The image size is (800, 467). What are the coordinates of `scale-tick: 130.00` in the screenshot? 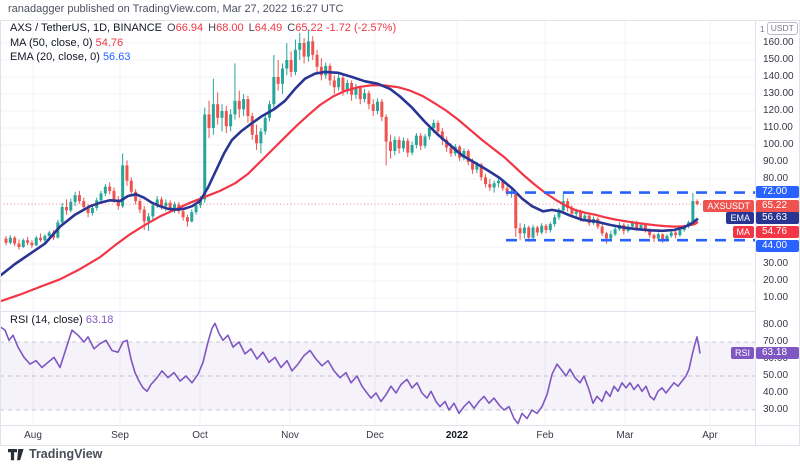 It's located at (778, 93).